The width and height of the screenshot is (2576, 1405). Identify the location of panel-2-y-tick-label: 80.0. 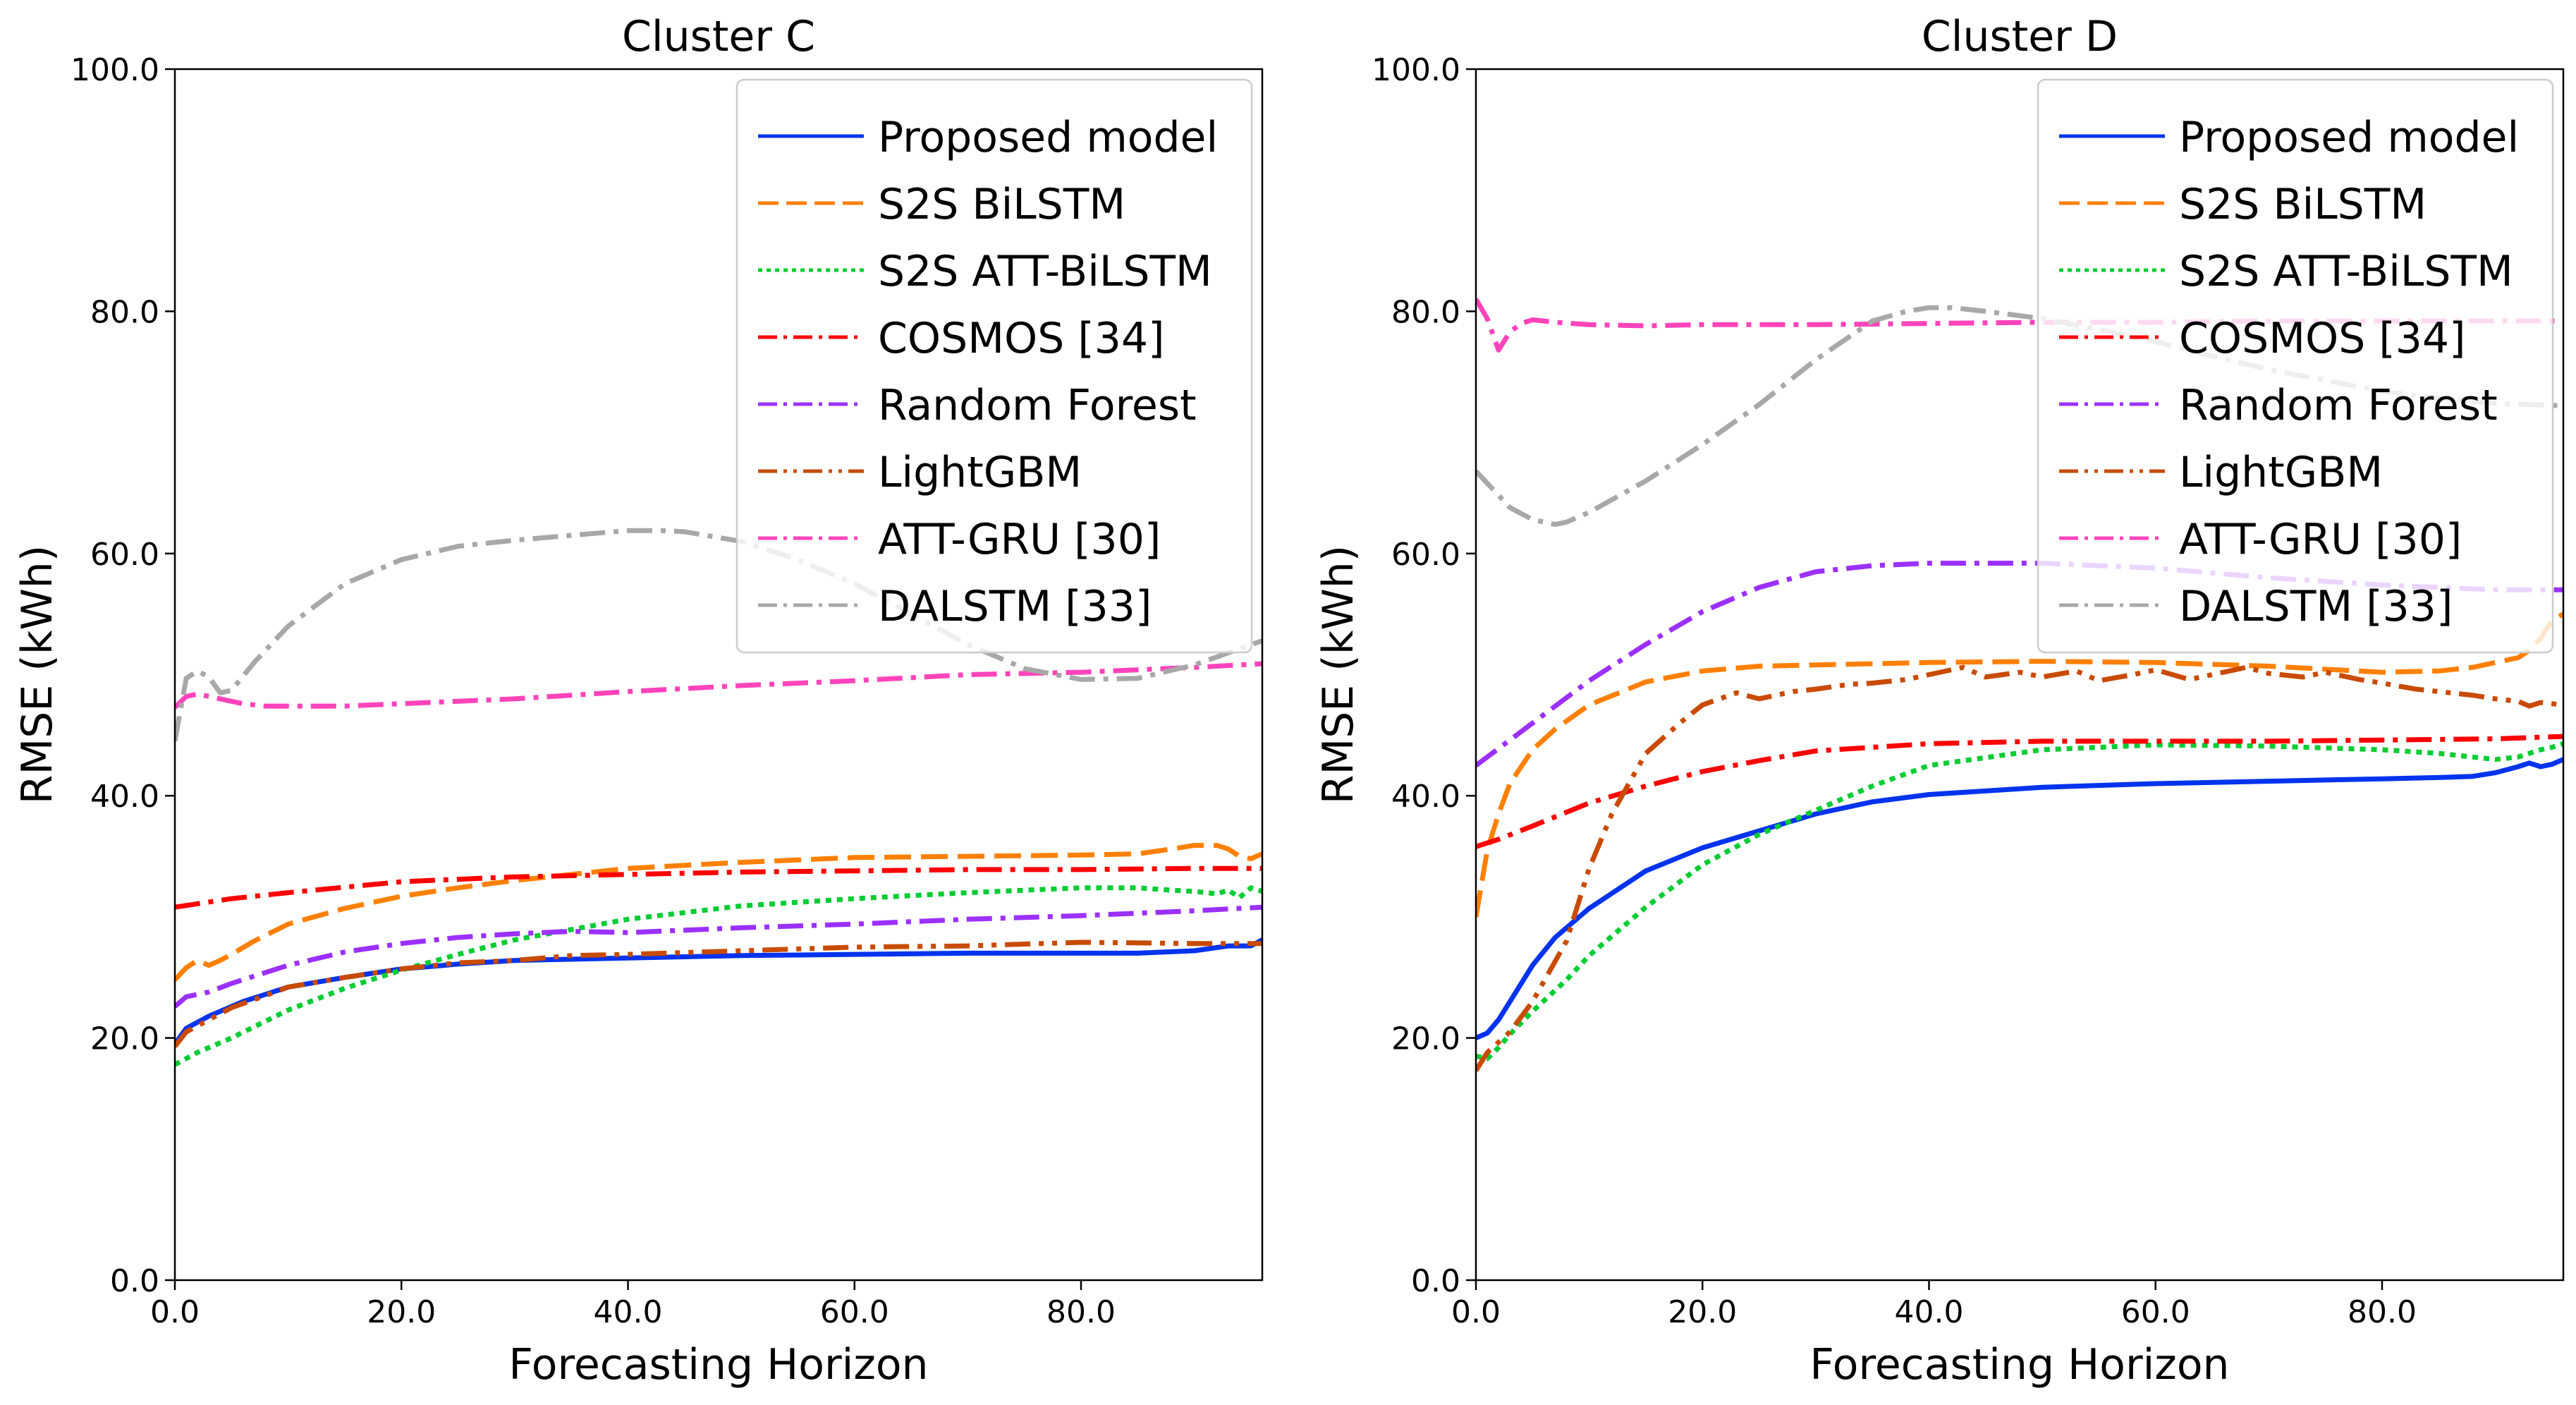
(1426, 312).